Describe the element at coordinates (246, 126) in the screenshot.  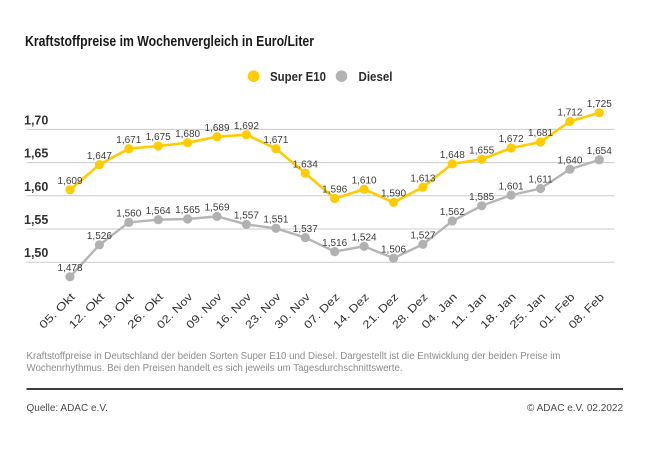
I see `svg-text: 1,692` at that location.